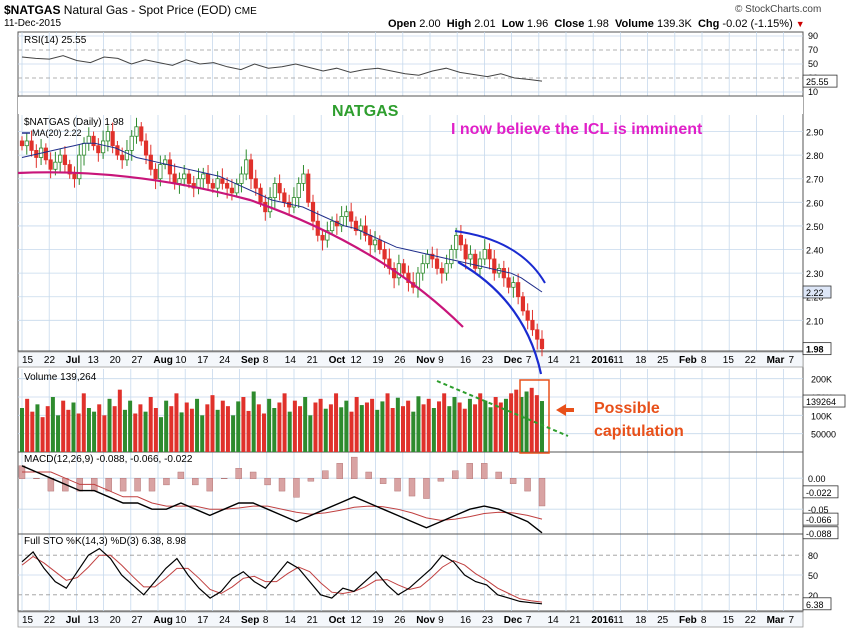  What do you see at coordinates (815, 251) in the screenshot?
I see `price-y-tick: 2.40` at bounding box center [815, 251].